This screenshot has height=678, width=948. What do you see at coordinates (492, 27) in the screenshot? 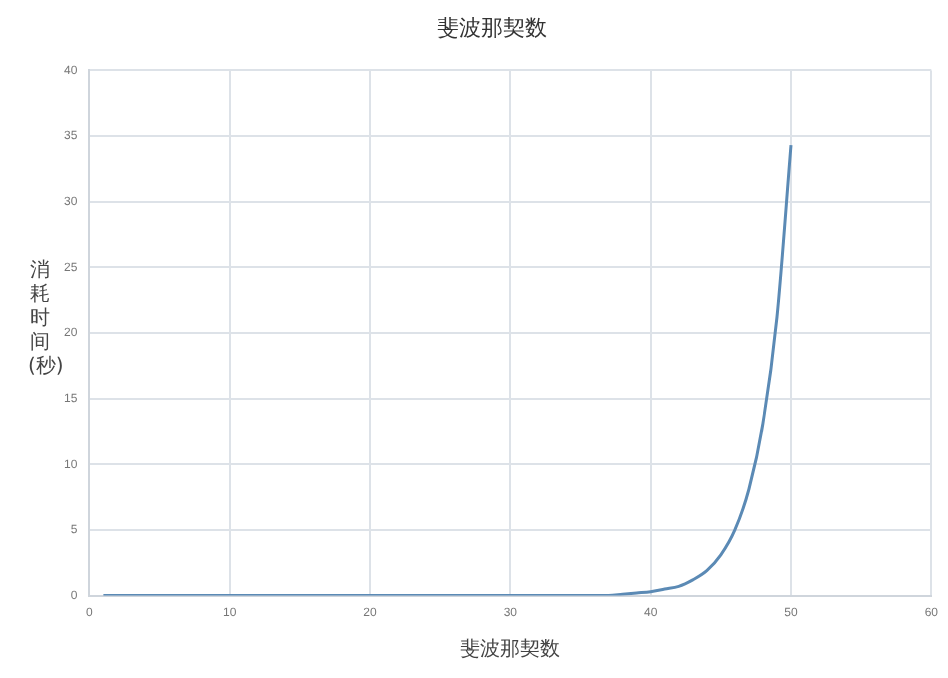
I see `chart-title: 斐波那契数` at bounding box center [492, 27].